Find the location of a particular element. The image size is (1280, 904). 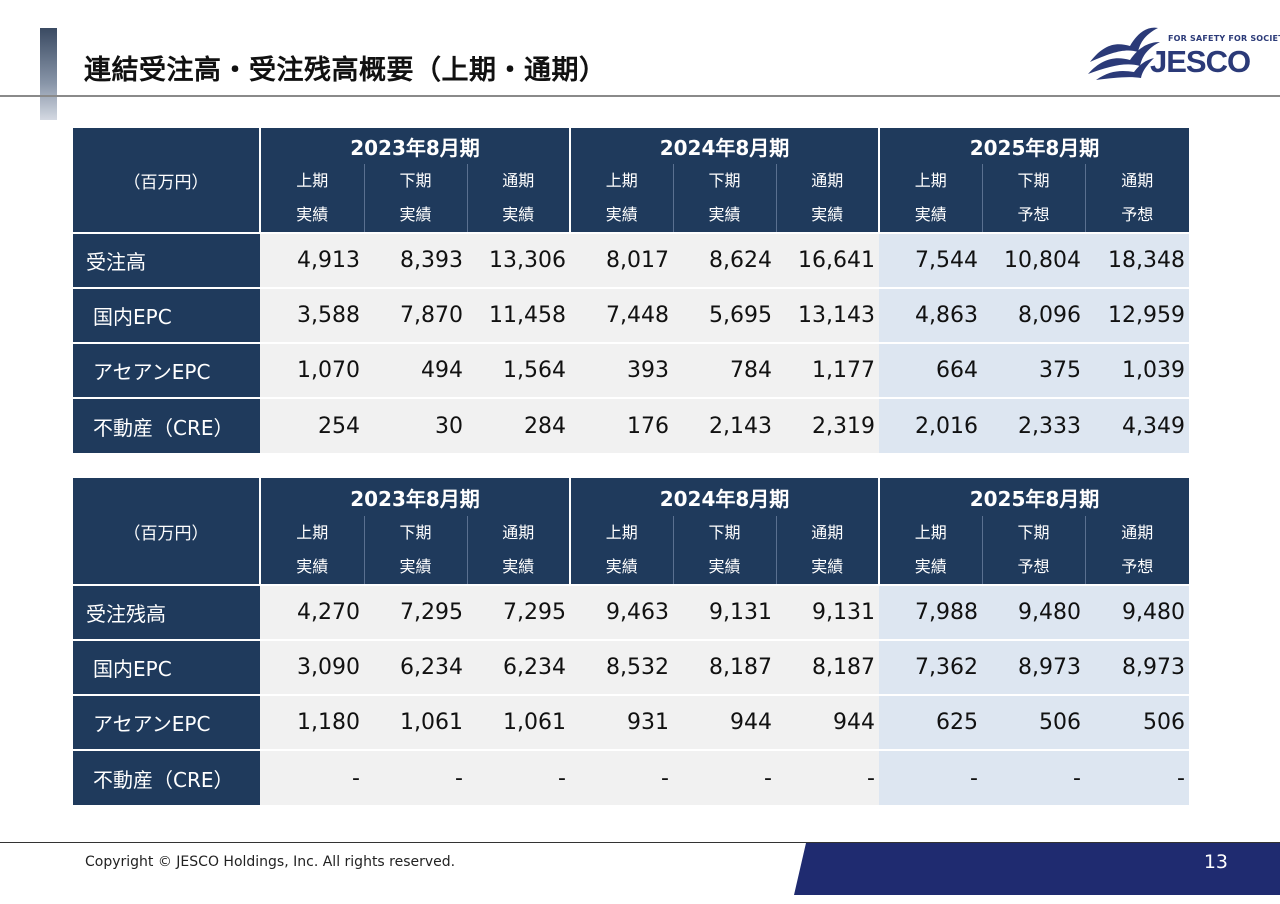

value-cell: 1,070 is located at coordinates (312, 370).